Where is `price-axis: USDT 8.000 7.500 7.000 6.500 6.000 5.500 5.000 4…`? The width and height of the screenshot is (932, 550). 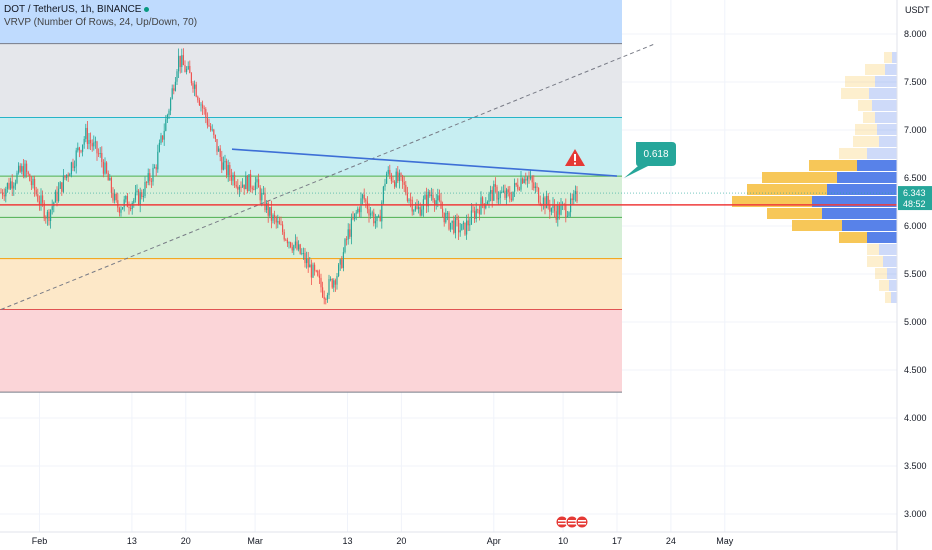
price-axis: USDT 8.000 7.500 7.000 6.500 6.000 5.500 5.000 4… is located at coordinates (913, 275).